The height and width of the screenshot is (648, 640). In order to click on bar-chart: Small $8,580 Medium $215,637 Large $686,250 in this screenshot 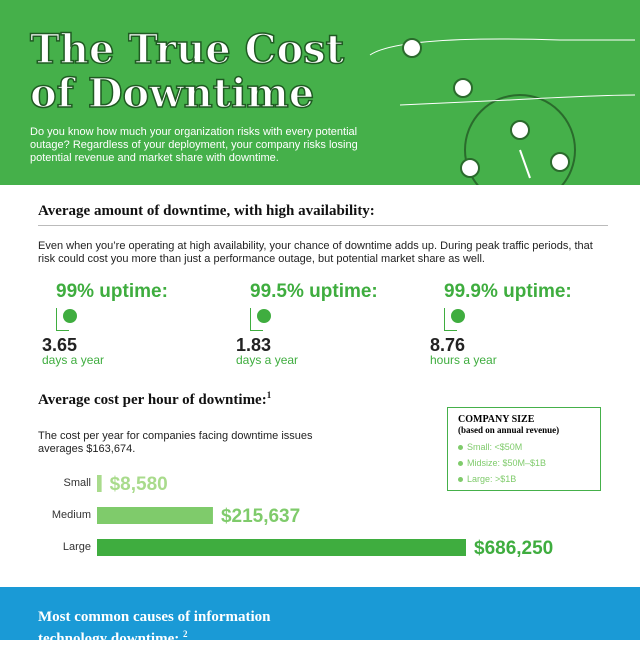, I will do `click(302, 516)`.